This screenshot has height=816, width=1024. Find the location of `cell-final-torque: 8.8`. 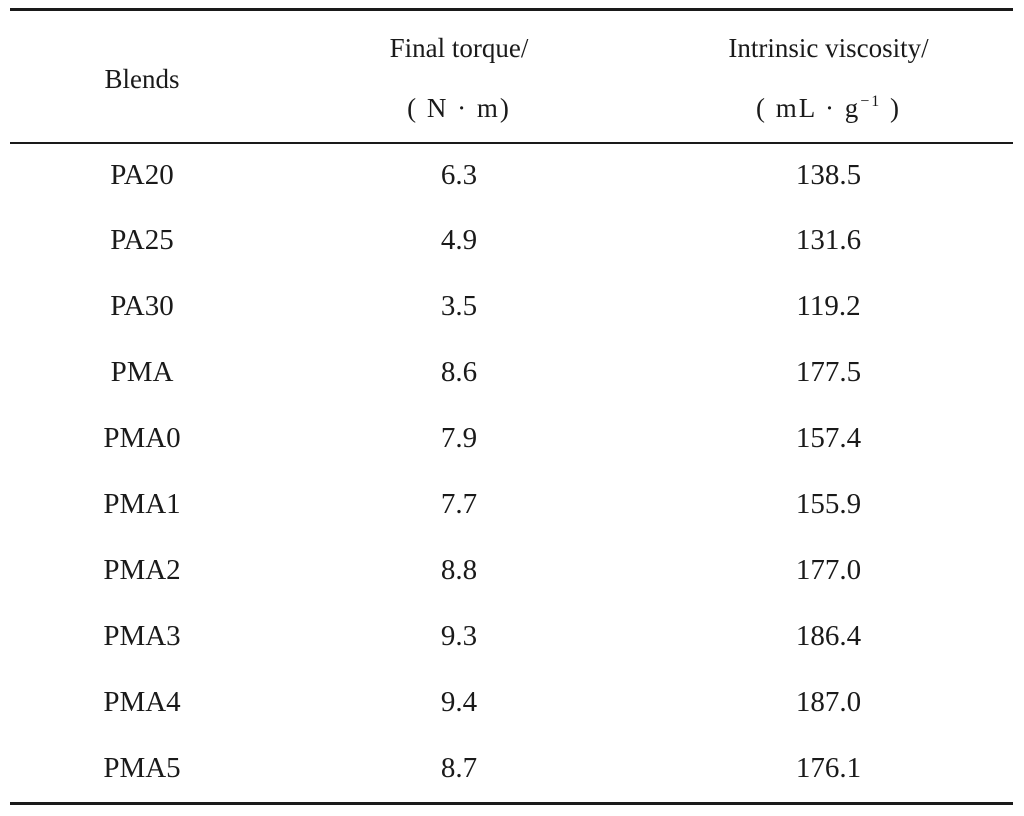

cell-final-torque: 8.8 is located at coordinates (459, 570).